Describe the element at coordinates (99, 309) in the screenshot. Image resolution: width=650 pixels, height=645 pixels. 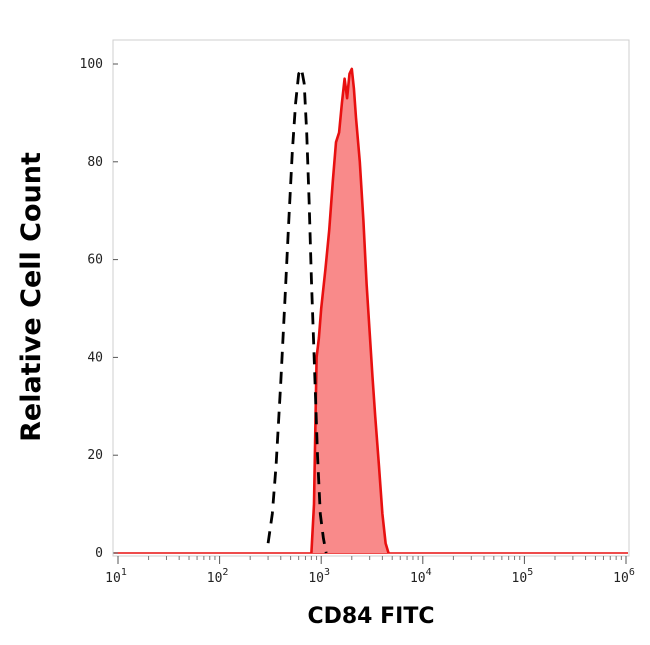
I see `y-axis: 0 20 40 60 80 100` at that location.